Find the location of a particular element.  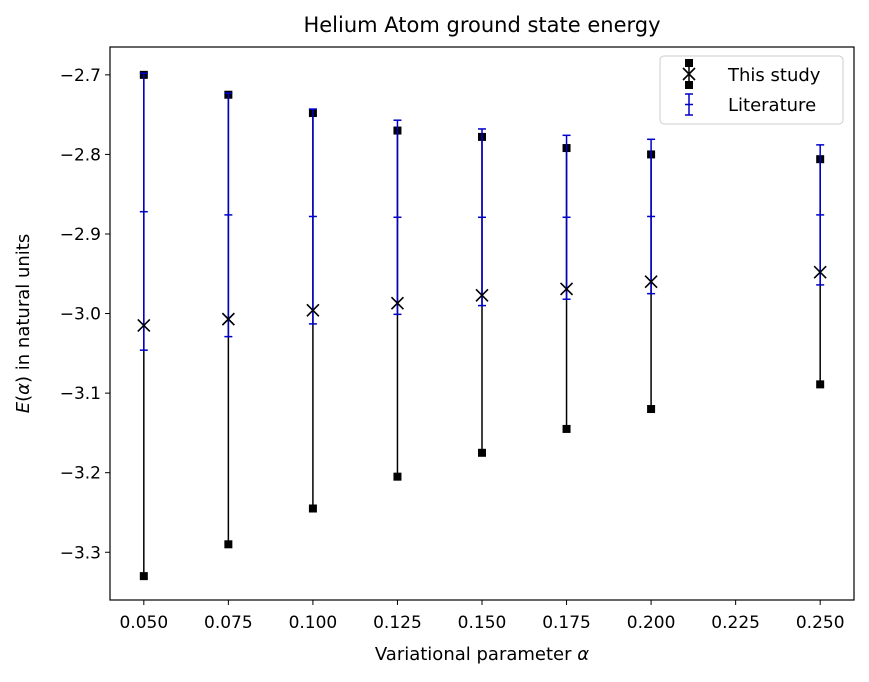

legend-box is located at coordinates (751, 90).